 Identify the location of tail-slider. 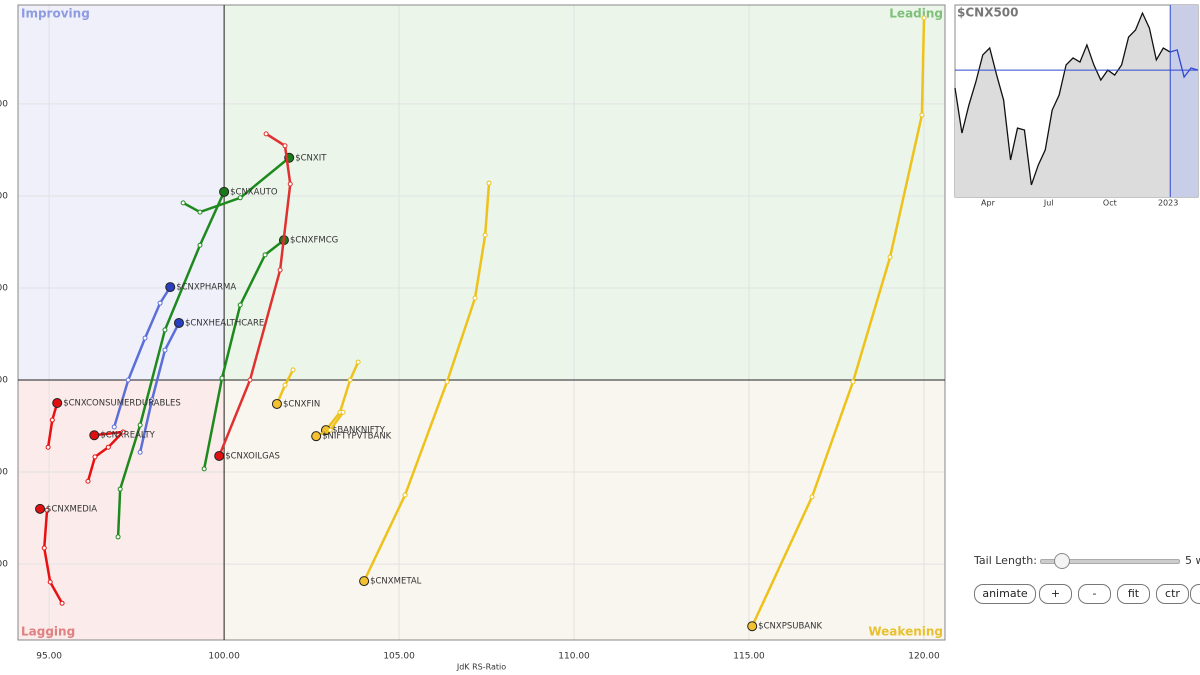
(1110, 561).